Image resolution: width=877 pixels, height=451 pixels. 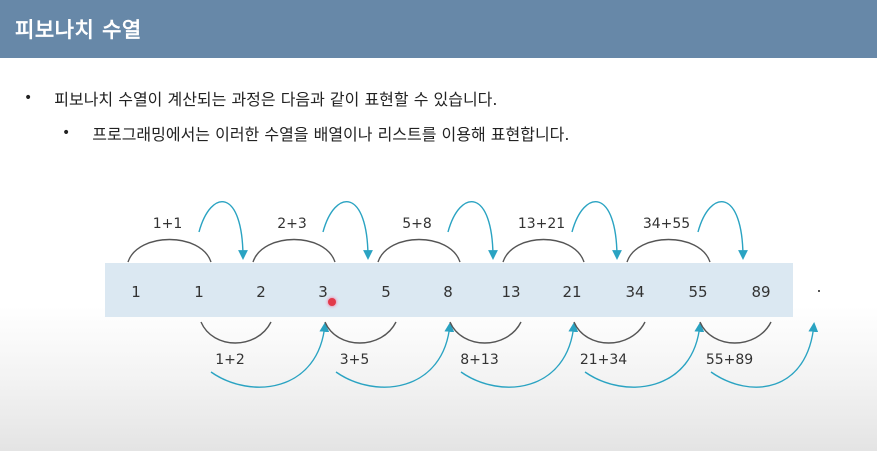 I want to click on bottom-sum-label: 8+13, so click(x=479, y=360).